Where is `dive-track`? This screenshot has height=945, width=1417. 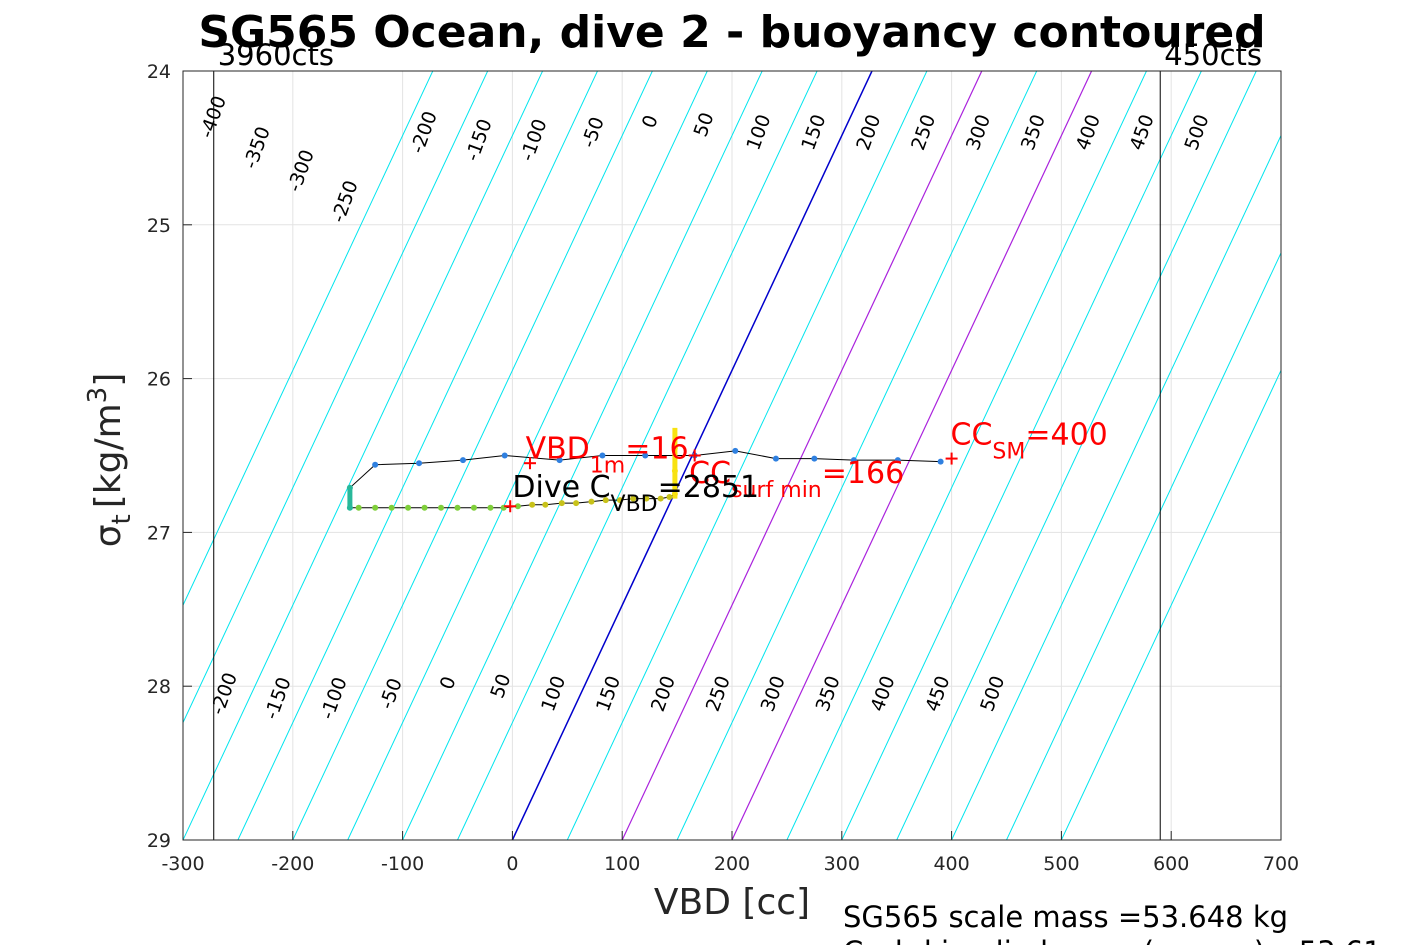 dive-track is located at coordinates (645, 469).